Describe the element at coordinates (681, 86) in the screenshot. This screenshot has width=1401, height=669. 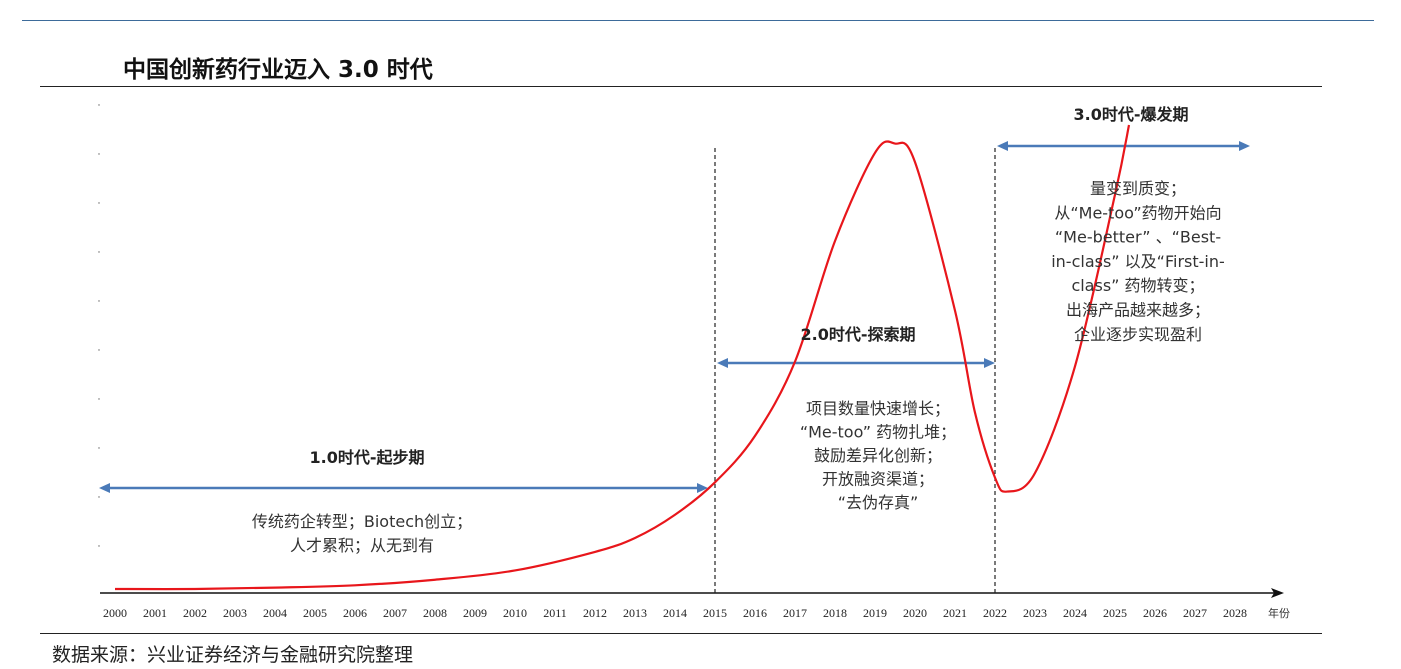
I see `title-rule` at that location.